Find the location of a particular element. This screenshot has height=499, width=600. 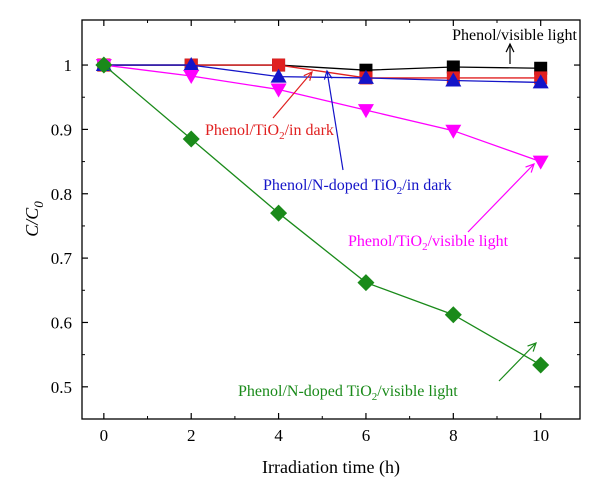

y-tick-label: 0.7 is located at coordinates (62, 258).